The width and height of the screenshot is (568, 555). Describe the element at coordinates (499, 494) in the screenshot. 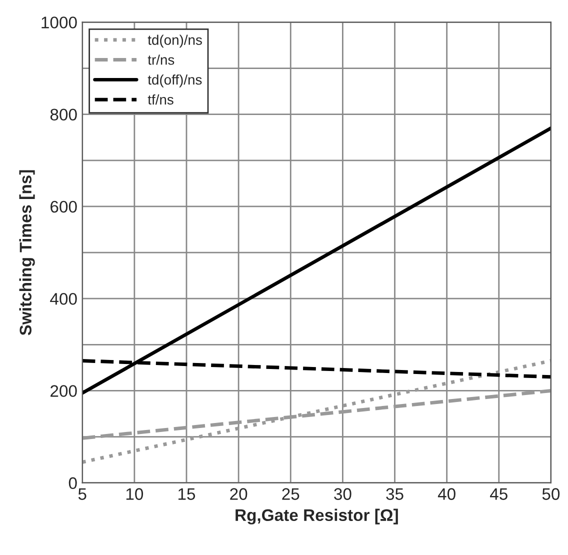

I see `x-tick-label: 45` at that location.